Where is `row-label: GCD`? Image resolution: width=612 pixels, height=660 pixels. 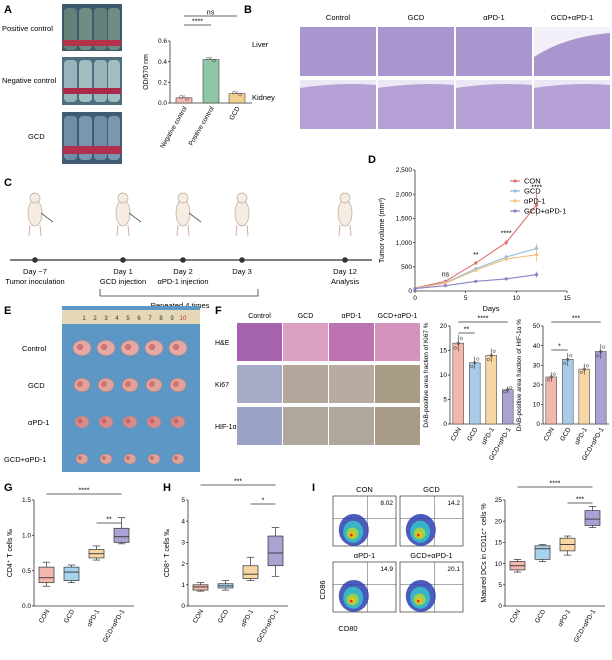
row-label: GCD is located at coordinates (36, 385).